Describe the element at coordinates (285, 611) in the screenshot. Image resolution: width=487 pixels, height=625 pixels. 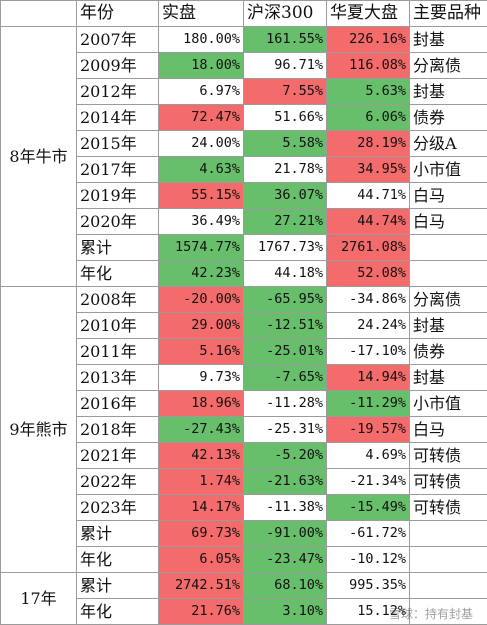
I see `hs300-return-cell: 3.10%` at that location.